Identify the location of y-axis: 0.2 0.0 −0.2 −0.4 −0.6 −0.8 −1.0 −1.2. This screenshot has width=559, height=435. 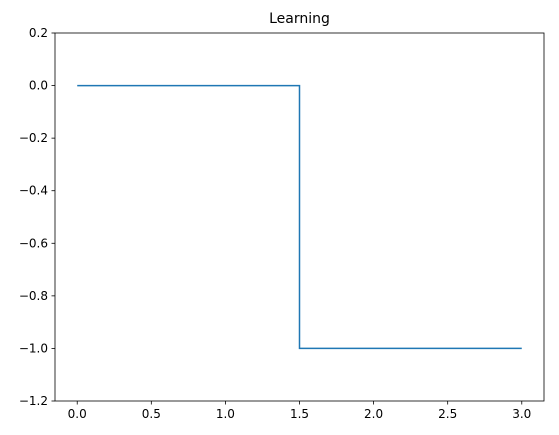
(37, 217).